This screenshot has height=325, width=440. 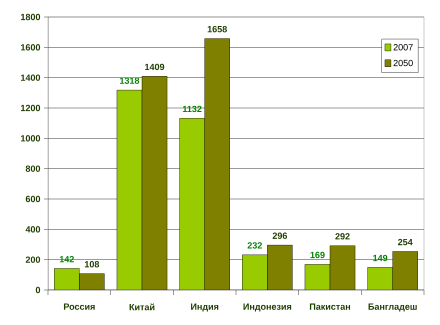 What do you see at coordinates (30, 138) in the screenshot?
I see `y-tick-label: 1000` at bounding box center [30, 138].